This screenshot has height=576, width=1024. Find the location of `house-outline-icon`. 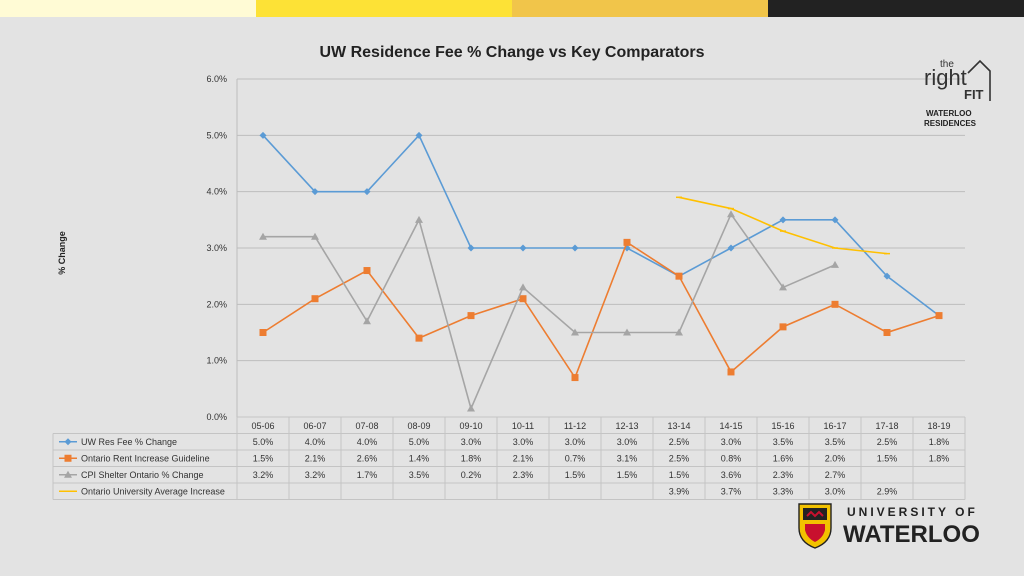

house-outline-icon is located at coordinates (979, 80).